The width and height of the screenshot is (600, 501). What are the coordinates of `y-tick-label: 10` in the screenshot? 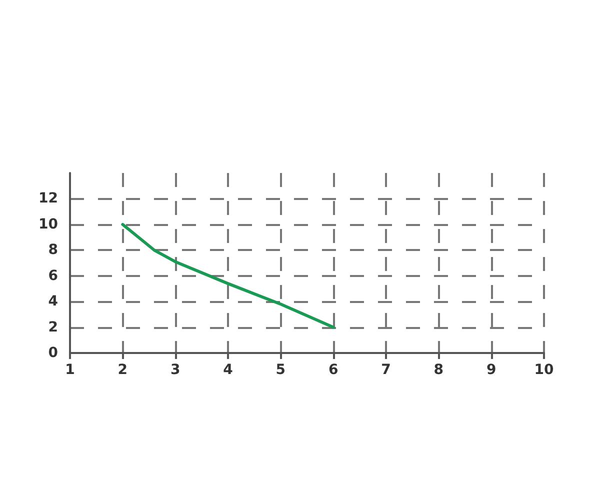 It's located at (48, 224).